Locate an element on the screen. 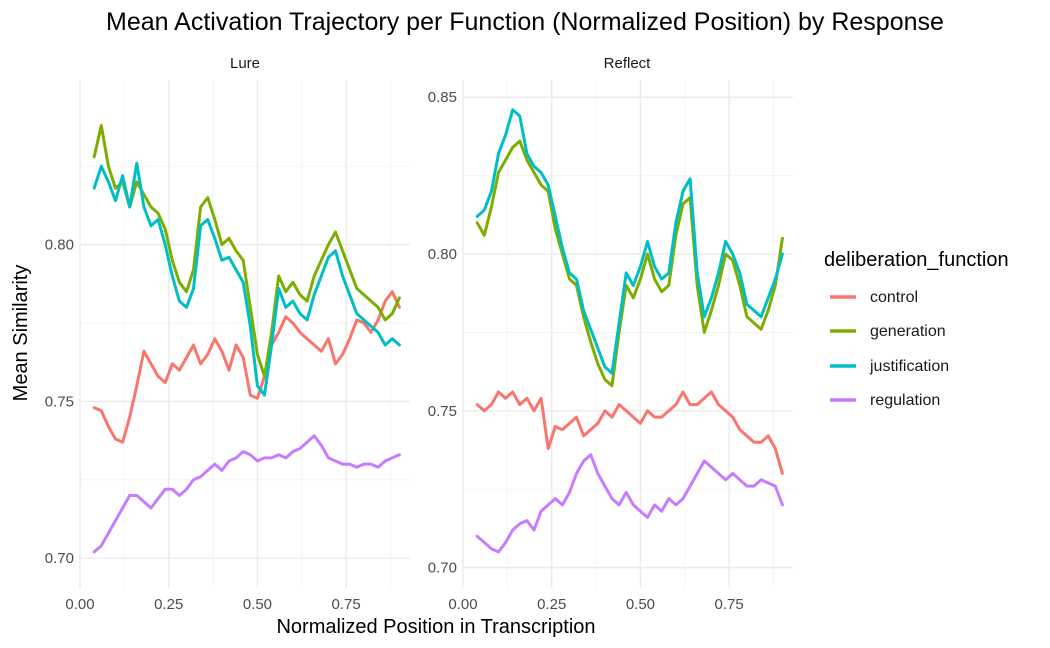  series-line-lure-generation is located at coordinates (246, 251).